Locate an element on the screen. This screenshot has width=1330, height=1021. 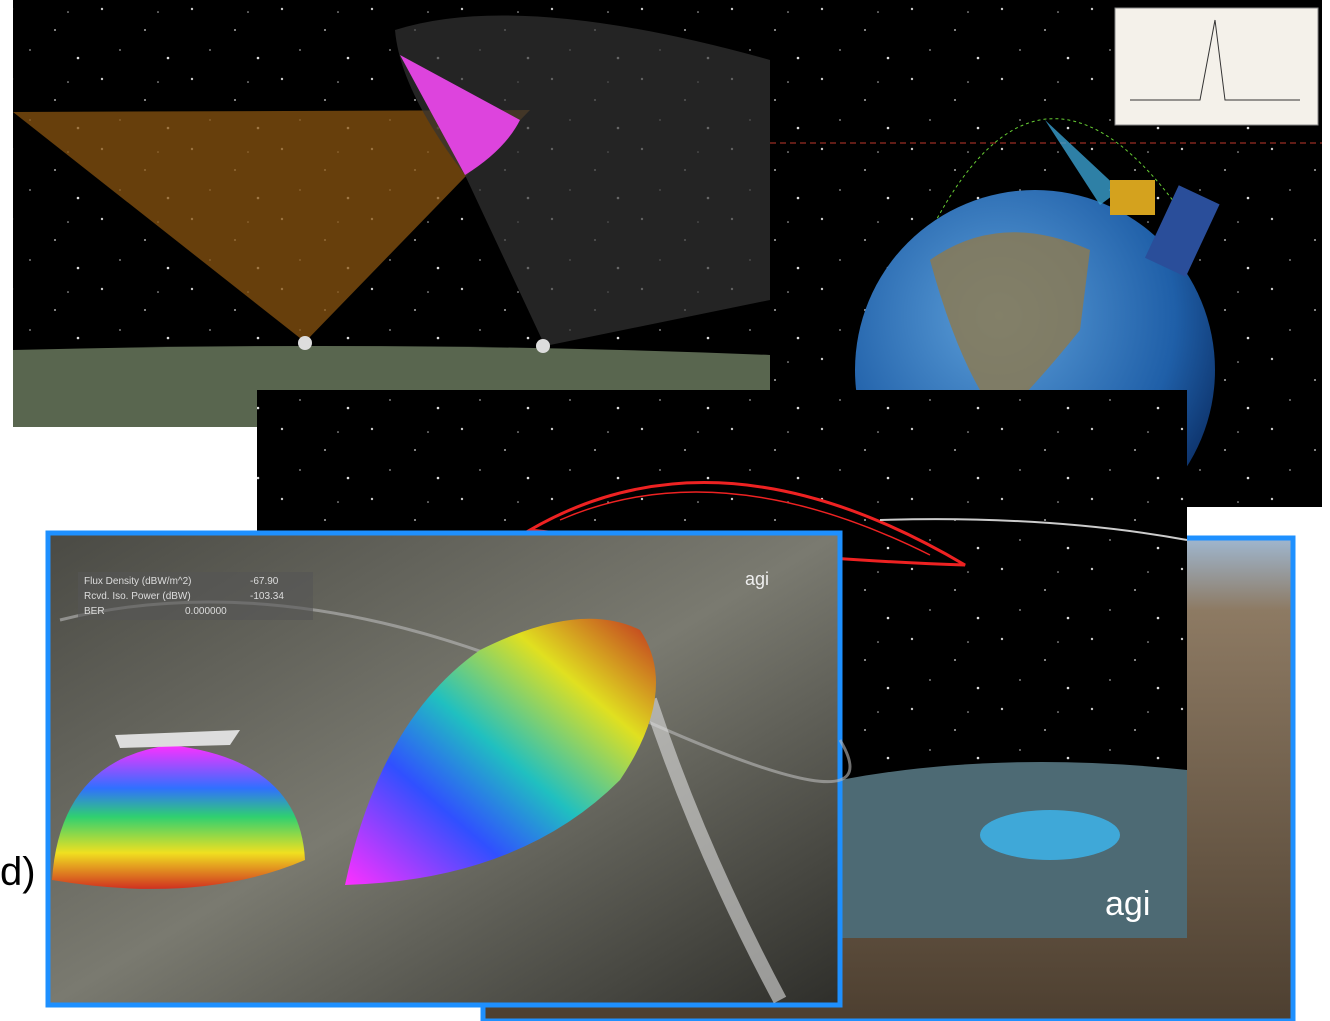
overlay-value: 0.000000 is located at coordinates (206, 611).